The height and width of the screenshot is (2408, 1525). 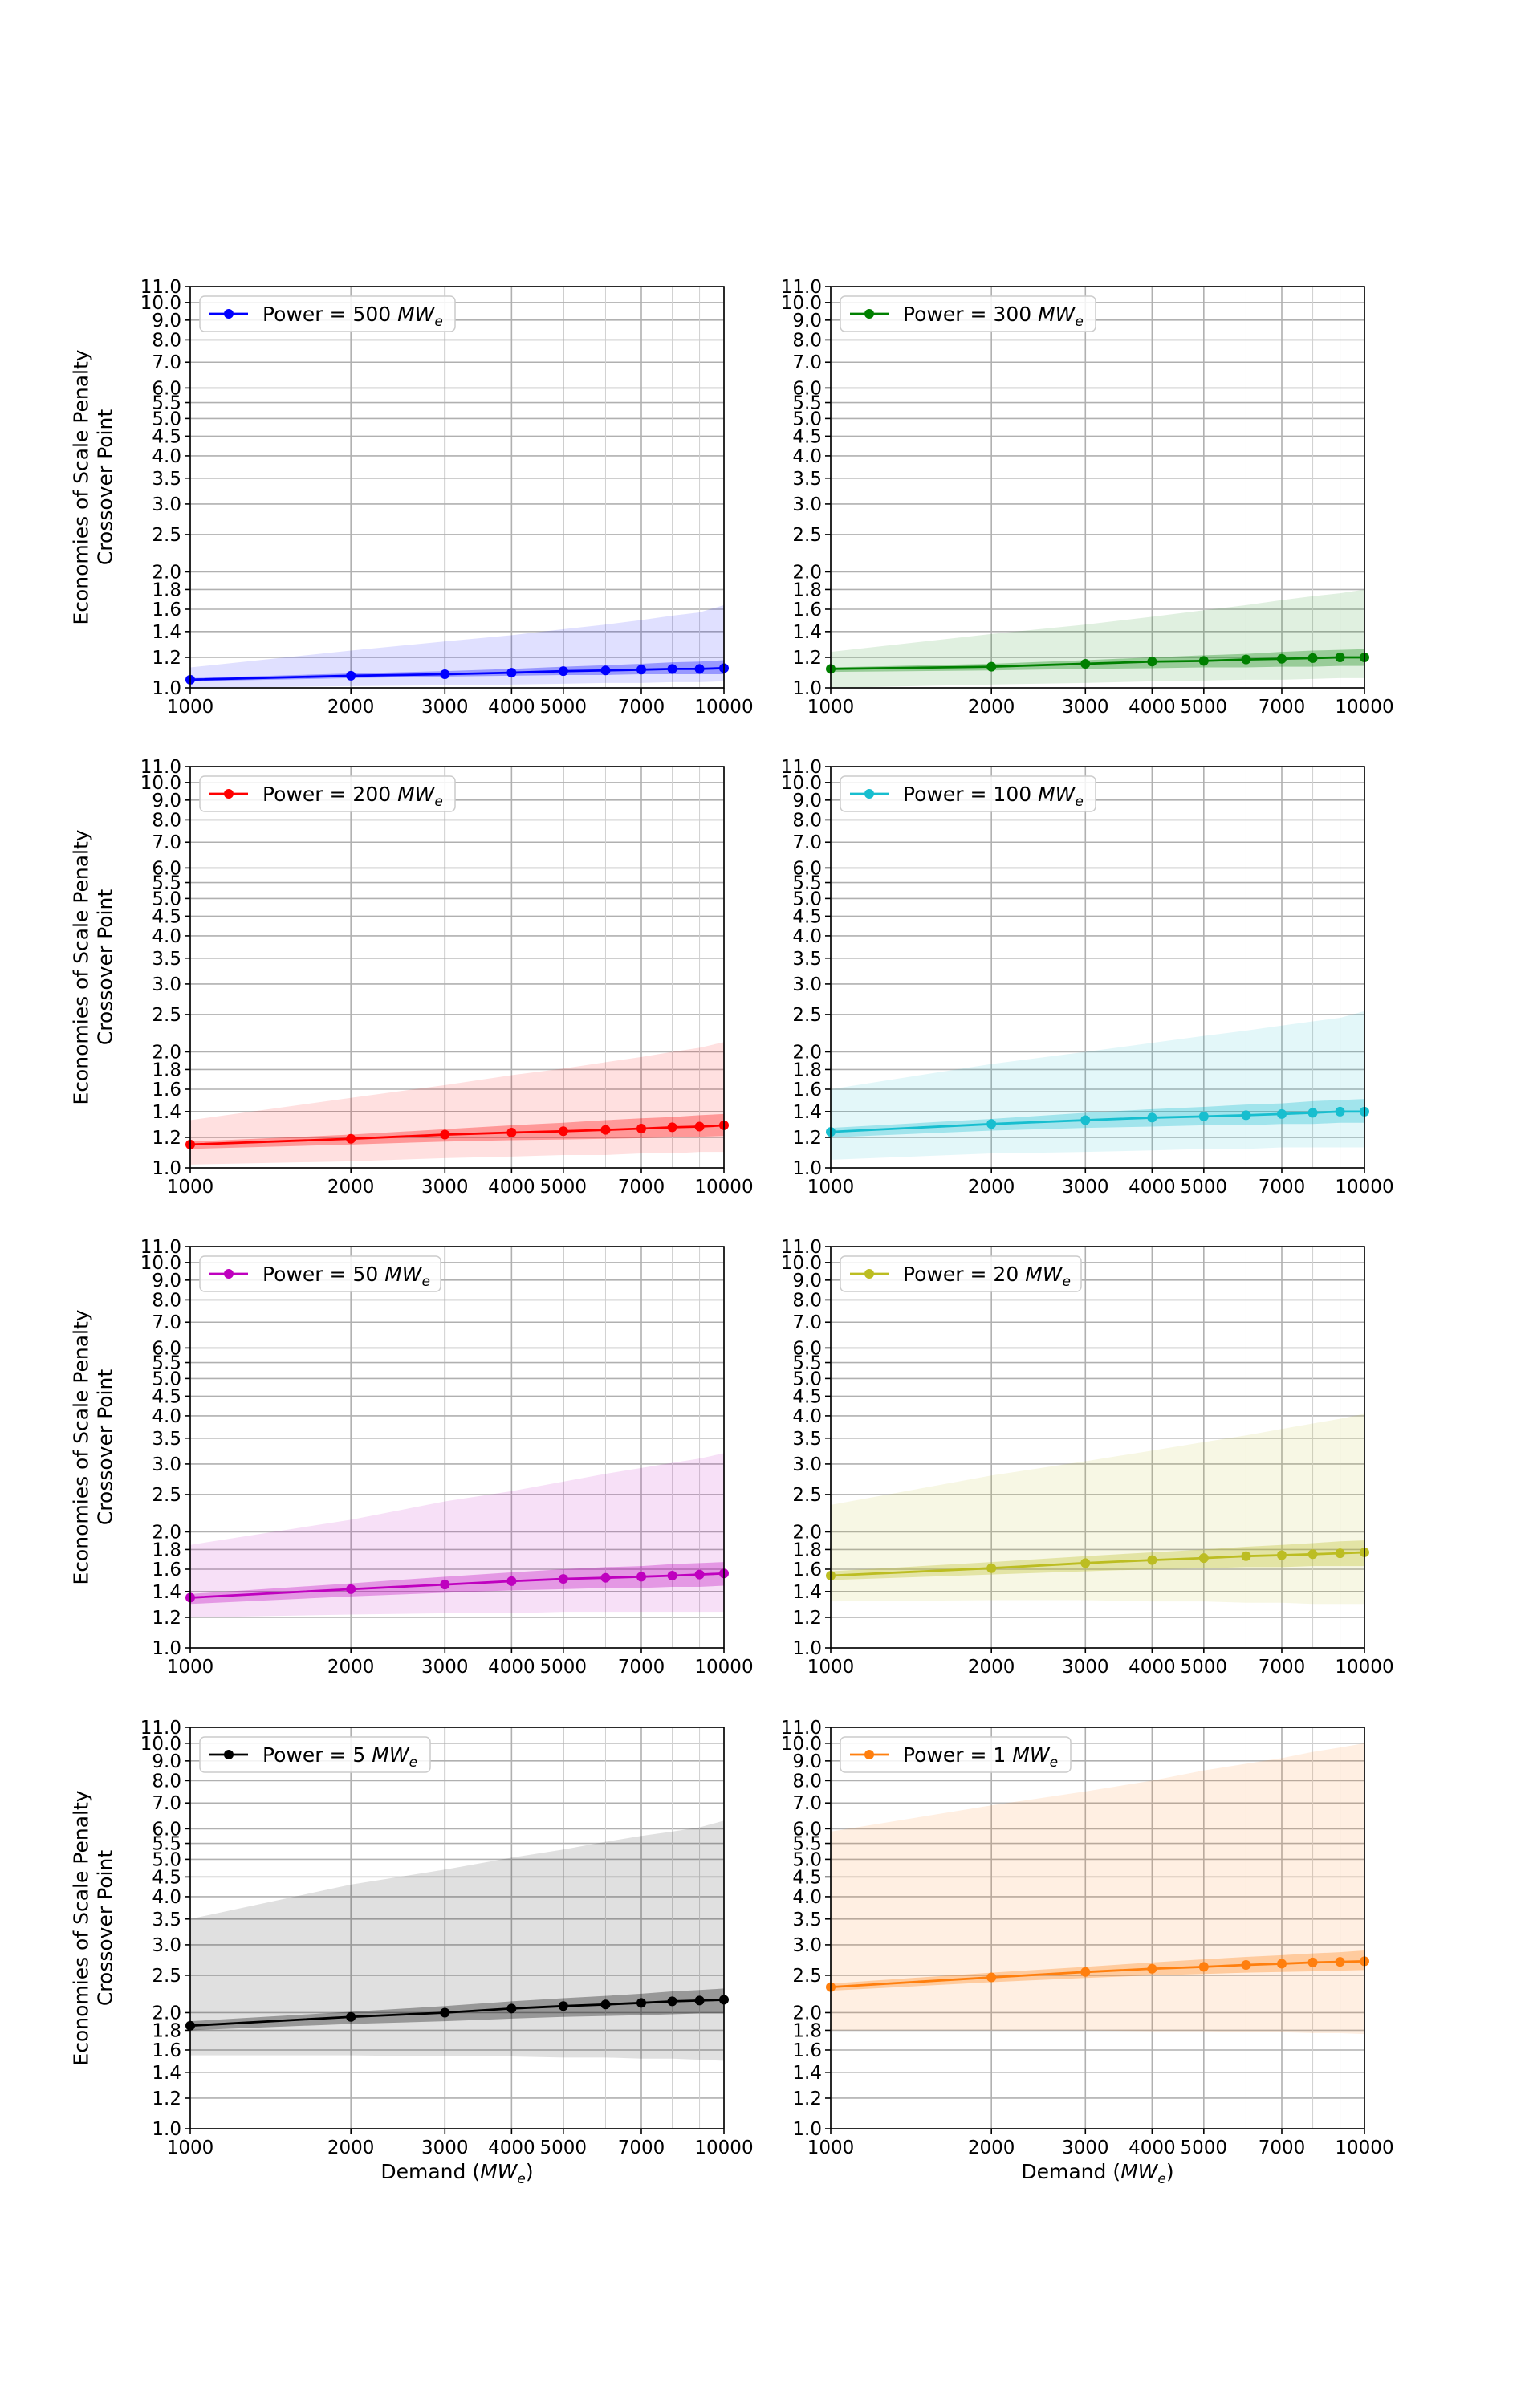 I want to click on y-tick-label: 11.0, so click(x=802, y=1247).